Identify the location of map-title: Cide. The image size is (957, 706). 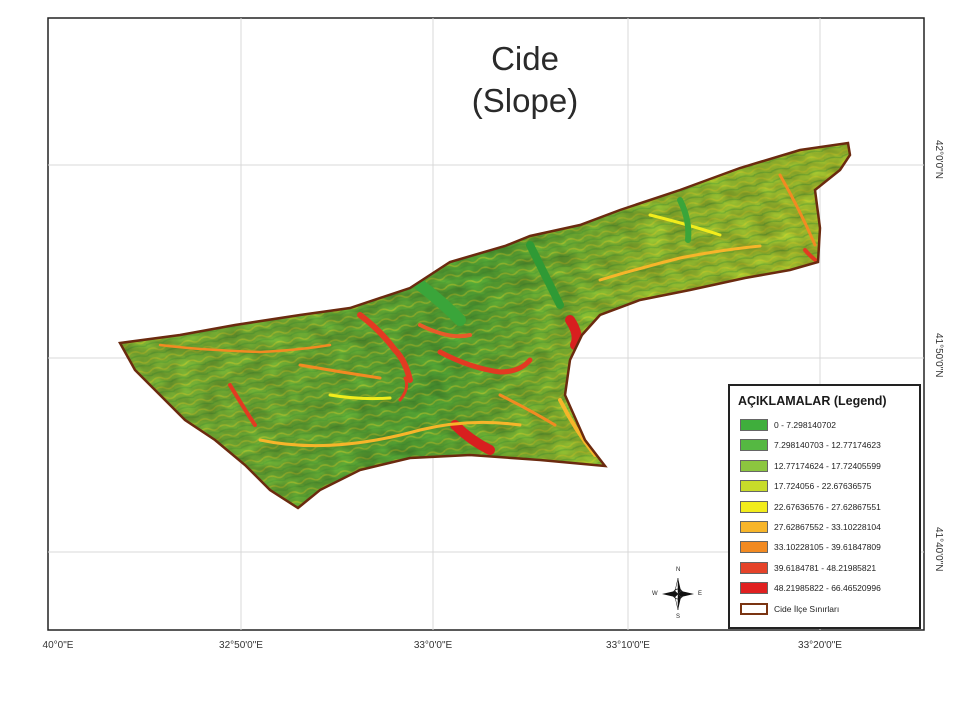
(525, 58).